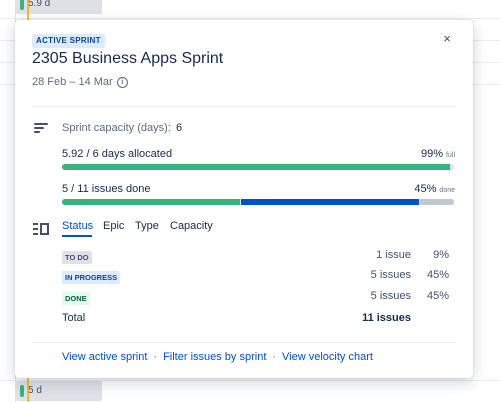 The width and height of the screenshot is (500, 402). I want to click on bar-segment-done, so click(151, 202).